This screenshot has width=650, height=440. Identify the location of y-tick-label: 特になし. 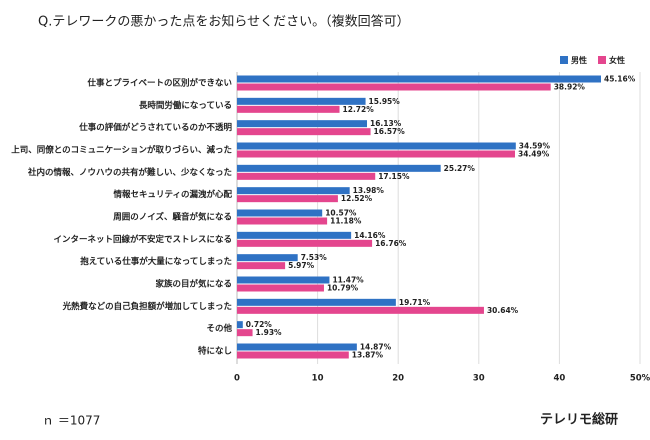
(215, 351).